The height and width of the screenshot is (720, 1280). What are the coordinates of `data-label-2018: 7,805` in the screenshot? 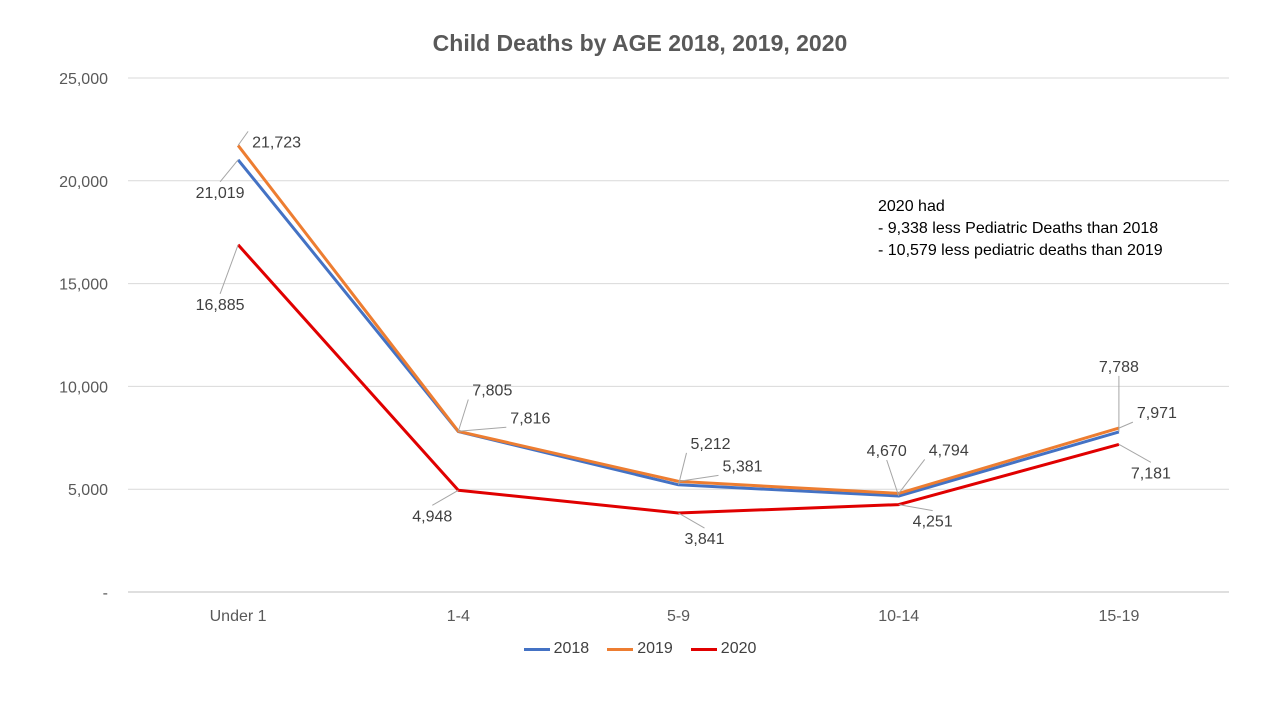 It's located at (492, 391).